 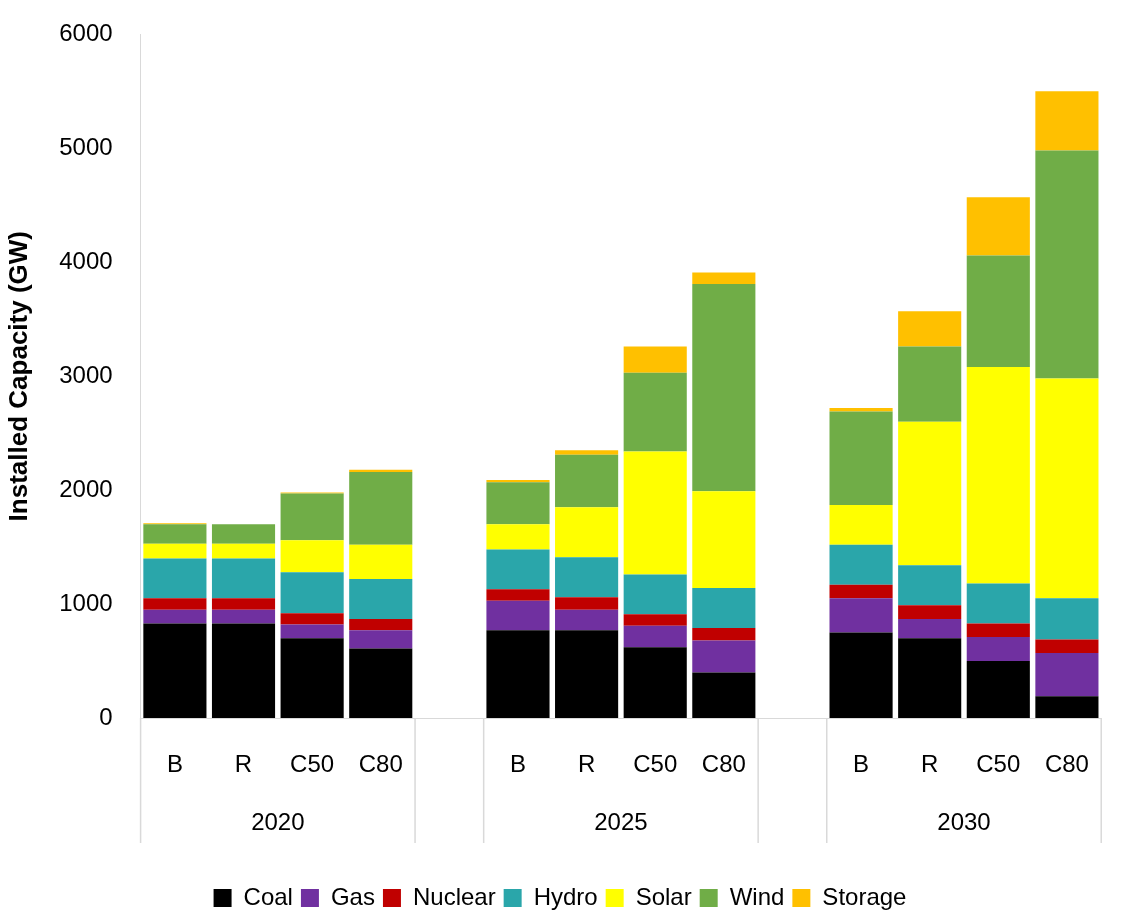 I want to click on legend-label: Gas, so click(x=352, y=896).